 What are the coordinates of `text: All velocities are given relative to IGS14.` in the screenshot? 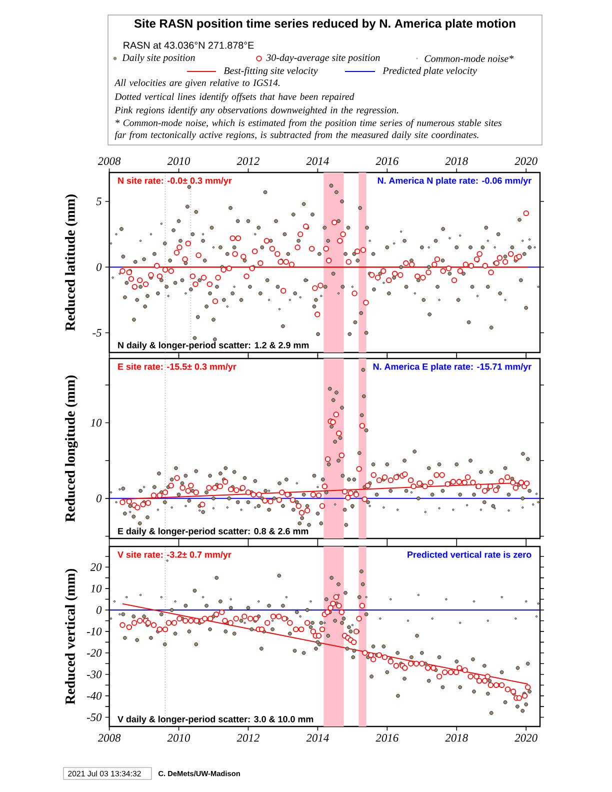 It's located at (197, 83).